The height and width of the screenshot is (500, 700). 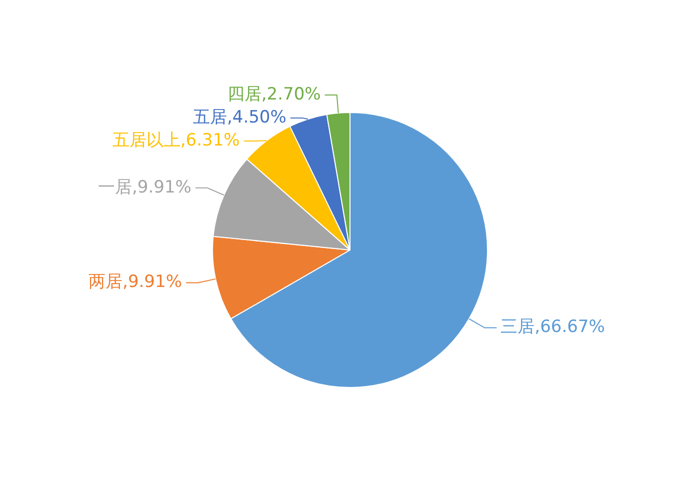 I want to click on slice-label: 四居,2.70%, so click(x=274, y=94).